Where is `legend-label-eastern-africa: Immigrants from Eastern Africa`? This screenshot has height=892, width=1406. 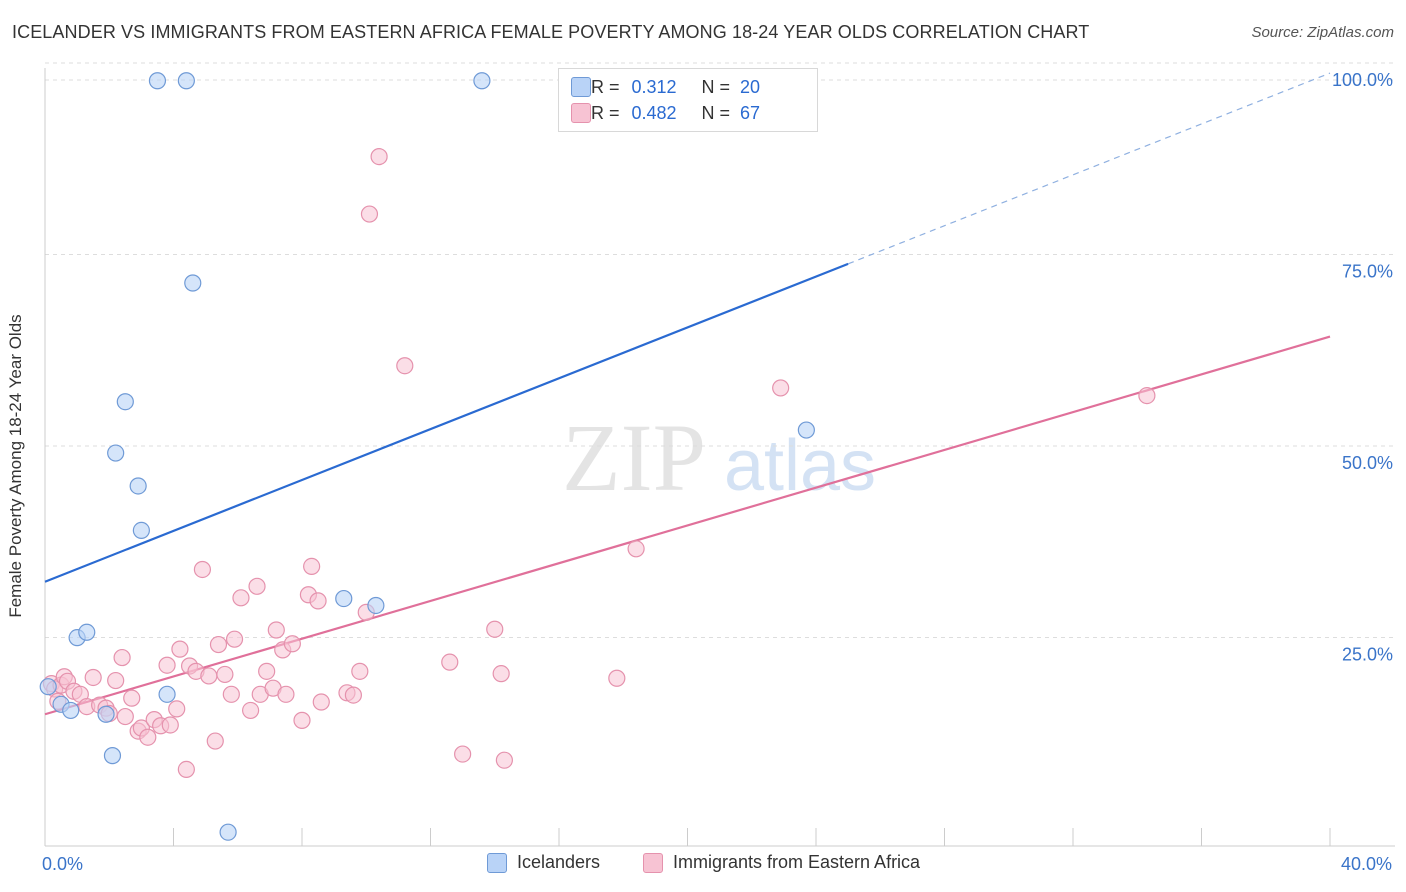 legend-label-eastern-africa: Immigrants from Eastern Africa is located at coordinates (797, 862).